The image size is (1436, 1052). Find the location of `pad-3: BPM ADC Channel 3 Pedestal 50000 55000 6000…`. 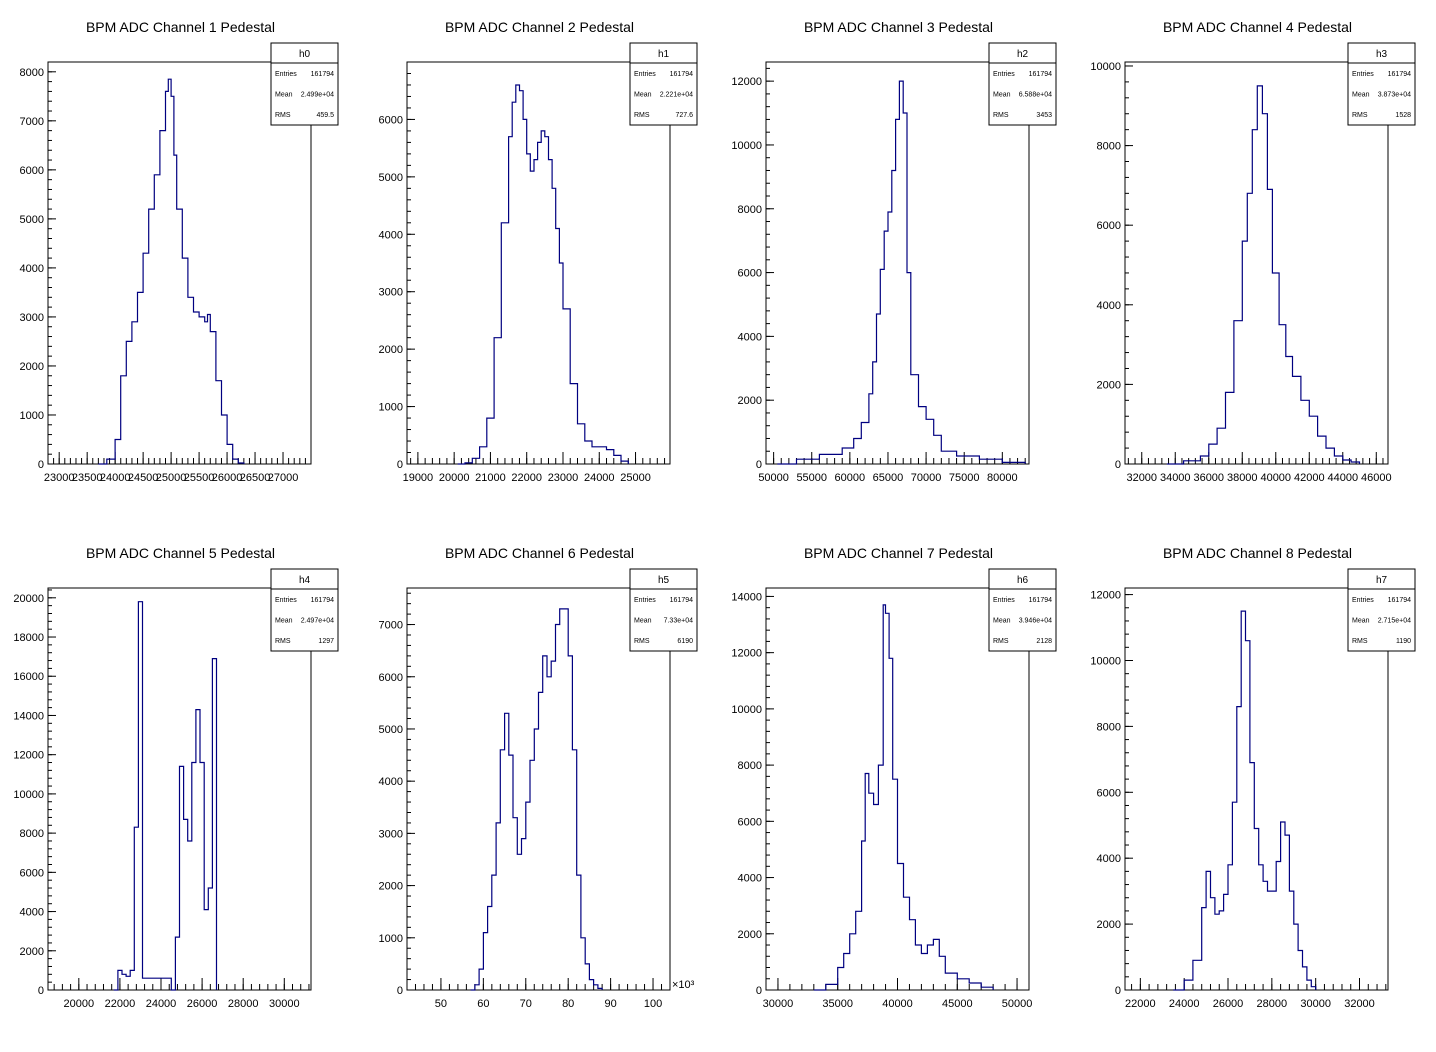

pad-3: BPM ADC Channel 3 Pedestal 50000 55000 6000… is located at coordinates (894, 251).